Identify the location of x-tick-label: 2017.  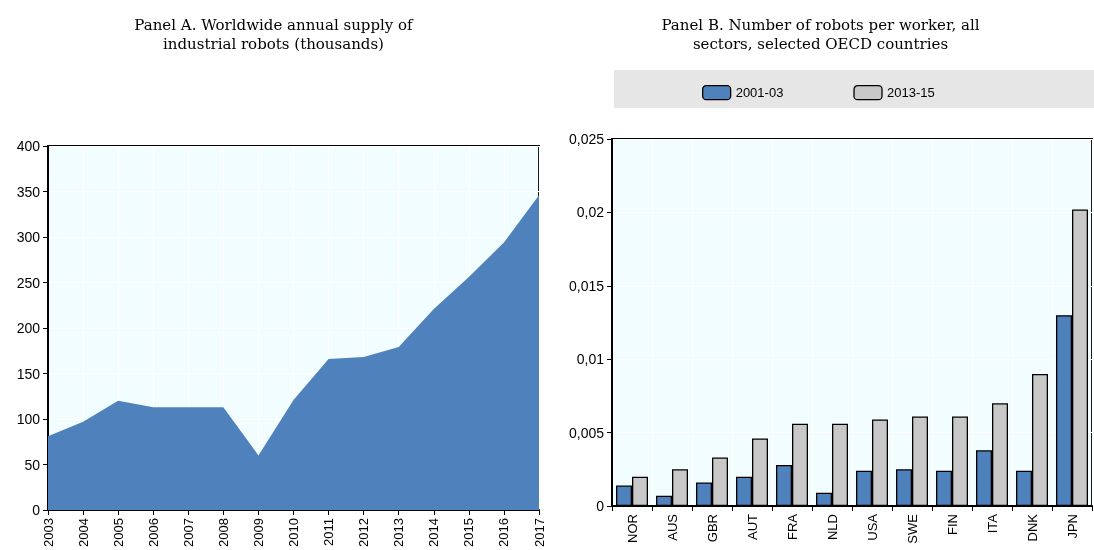
(539, 532).